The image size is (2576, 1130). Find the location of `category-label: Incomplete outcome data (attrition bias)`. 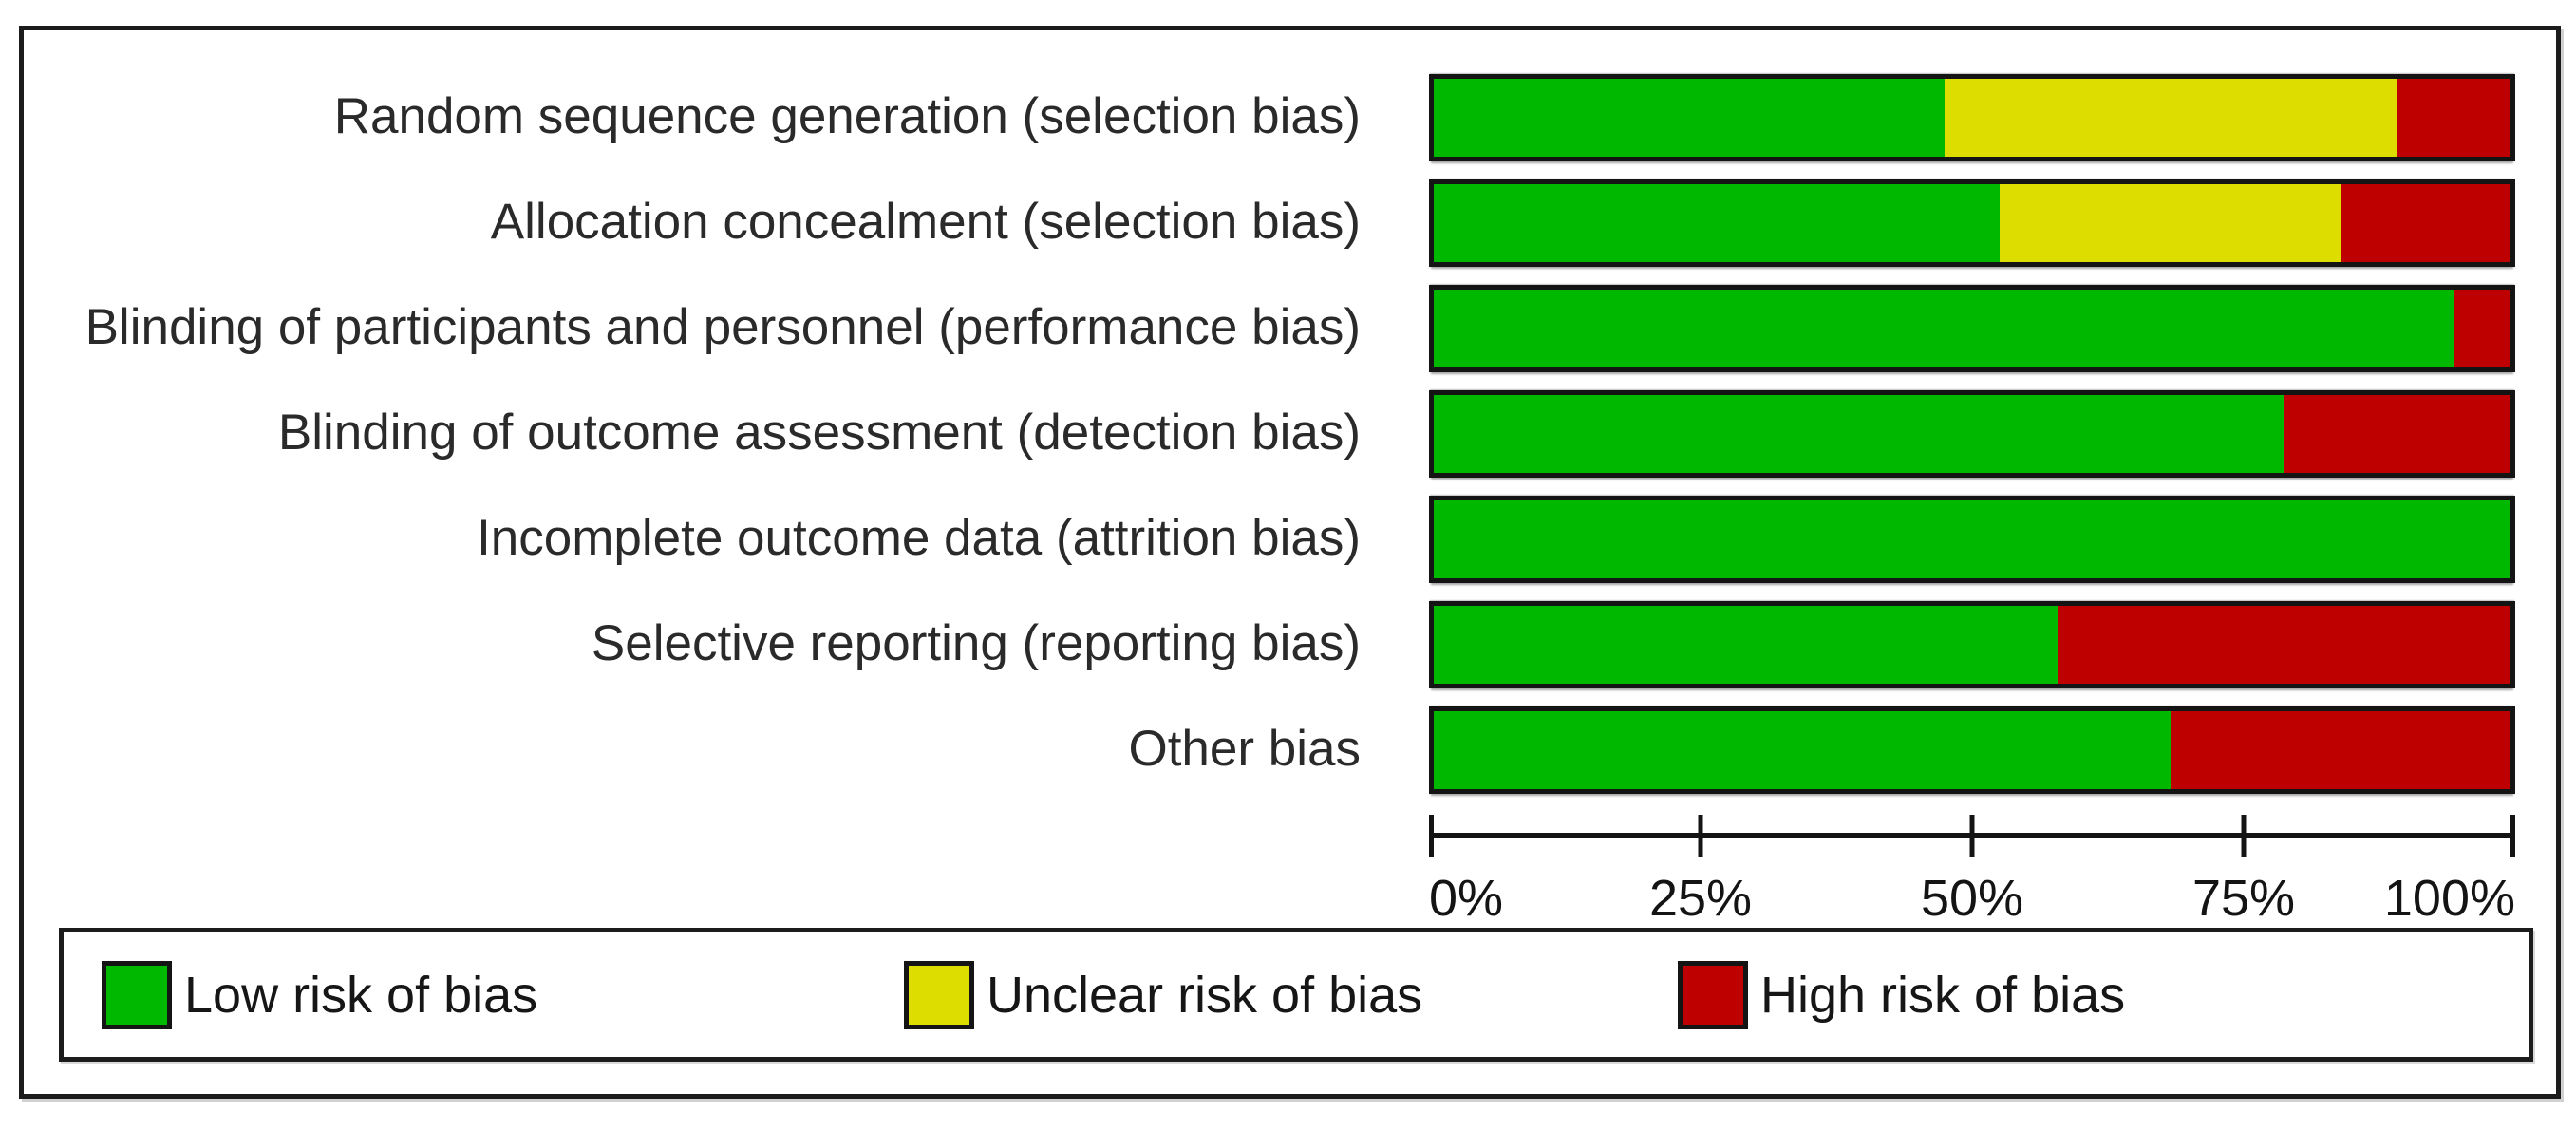

category-label: Incomplete outcome data (attrition bias) is located at coordinates (919, 538).